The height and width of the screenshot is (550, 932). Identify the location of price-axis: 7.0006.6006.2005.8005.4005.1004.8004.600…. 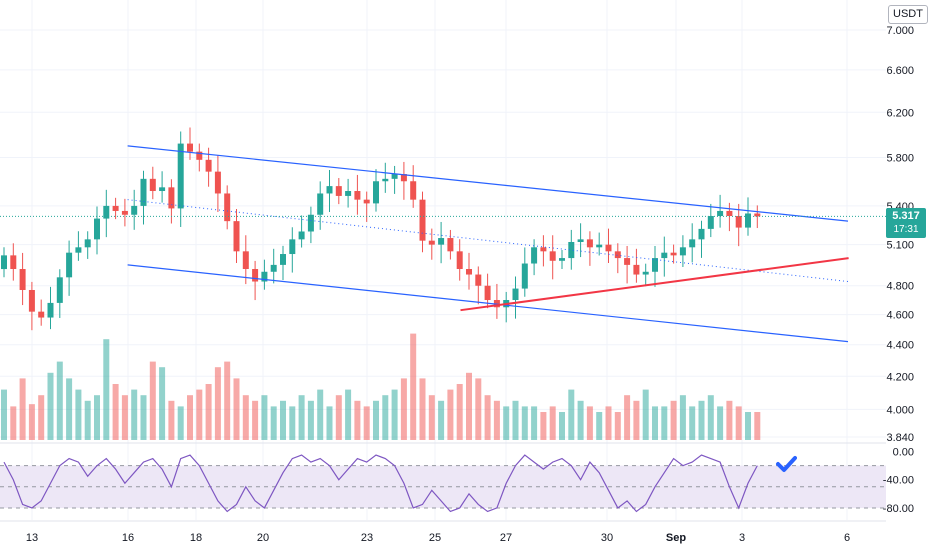
(898, 270).